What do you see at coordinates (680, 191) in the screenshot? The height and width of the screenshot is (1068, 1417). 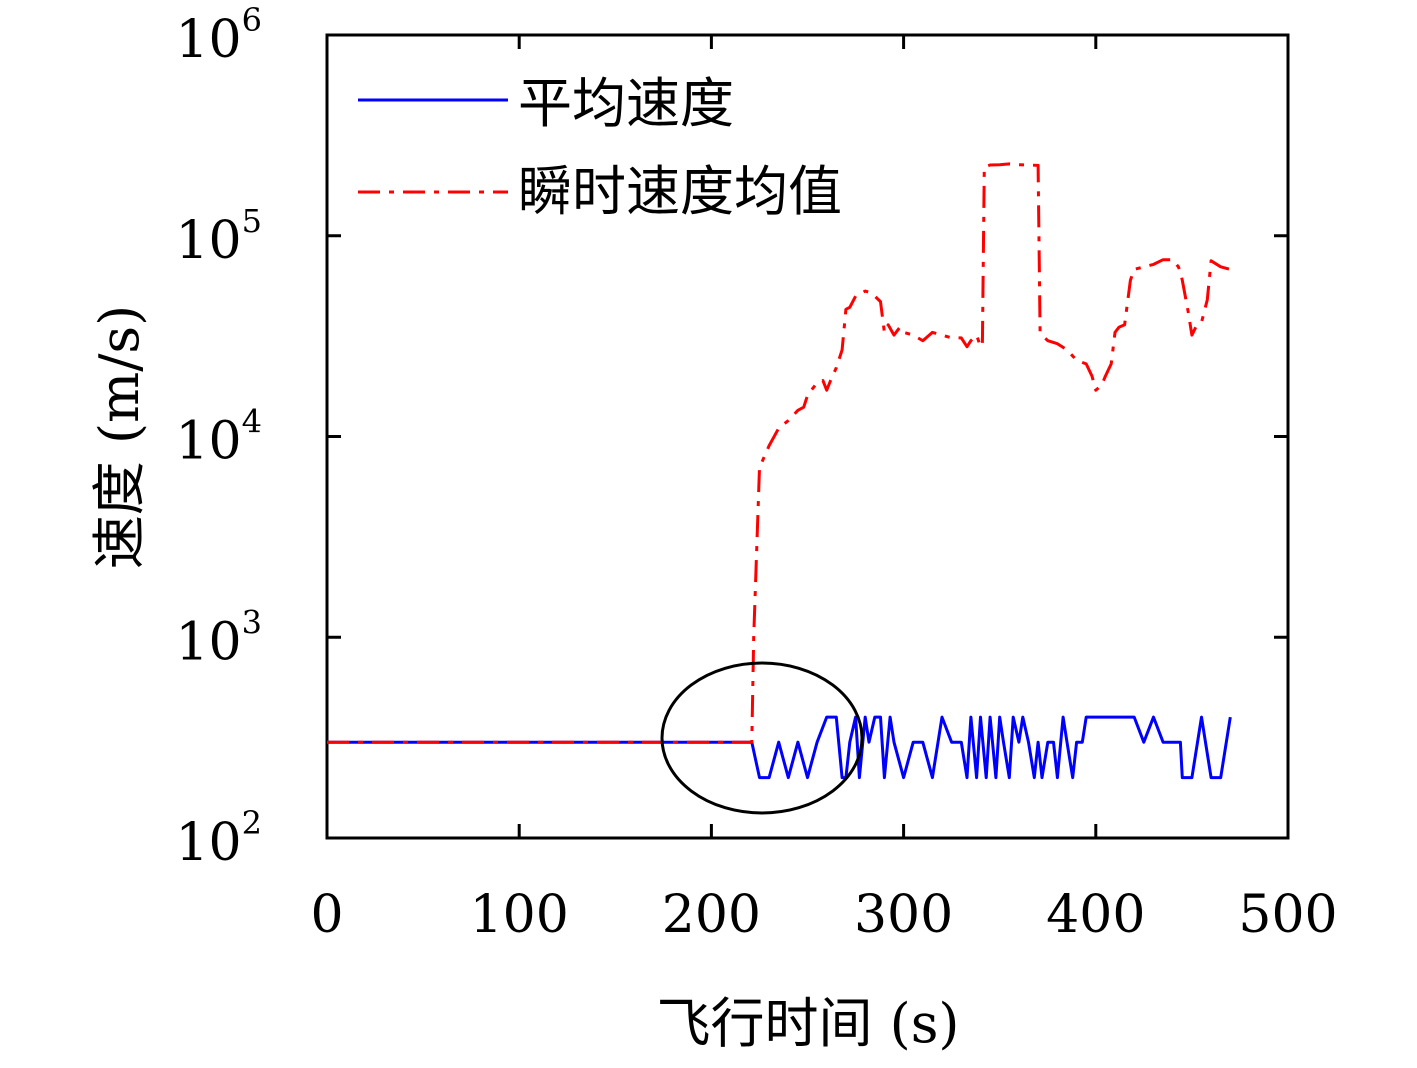 I see `legend-label-inst: 瞬时速度均值` at bounding box center [680, 191].